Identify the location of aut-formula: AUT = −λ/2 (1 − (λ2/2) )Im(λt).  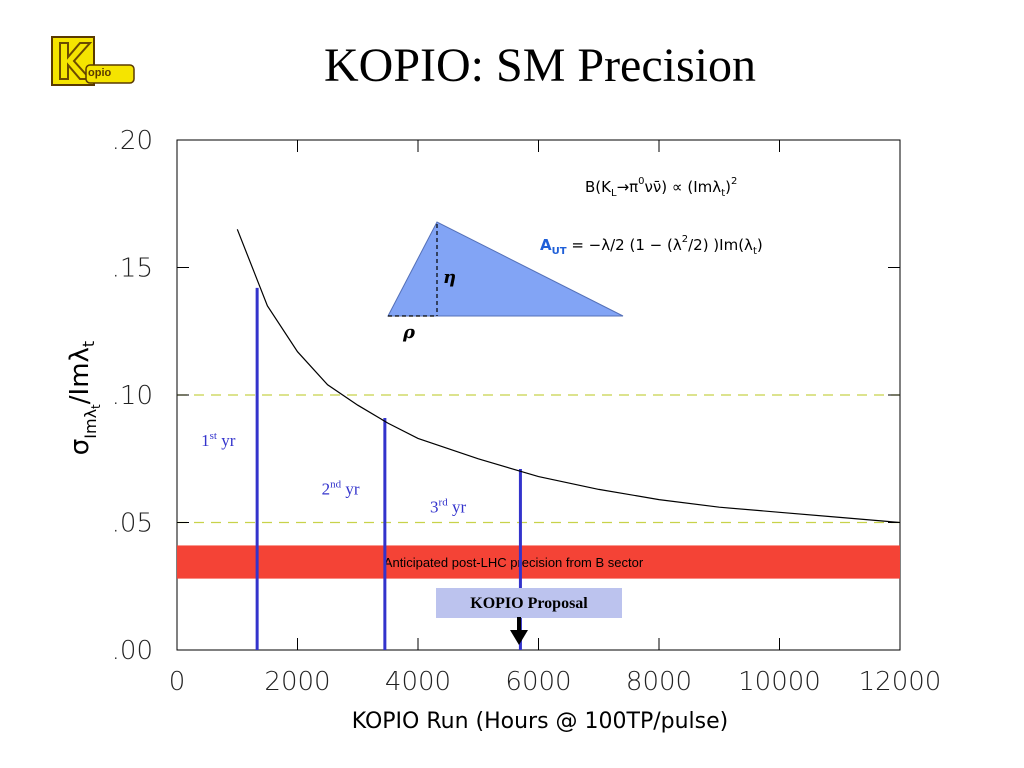
(651, 245).